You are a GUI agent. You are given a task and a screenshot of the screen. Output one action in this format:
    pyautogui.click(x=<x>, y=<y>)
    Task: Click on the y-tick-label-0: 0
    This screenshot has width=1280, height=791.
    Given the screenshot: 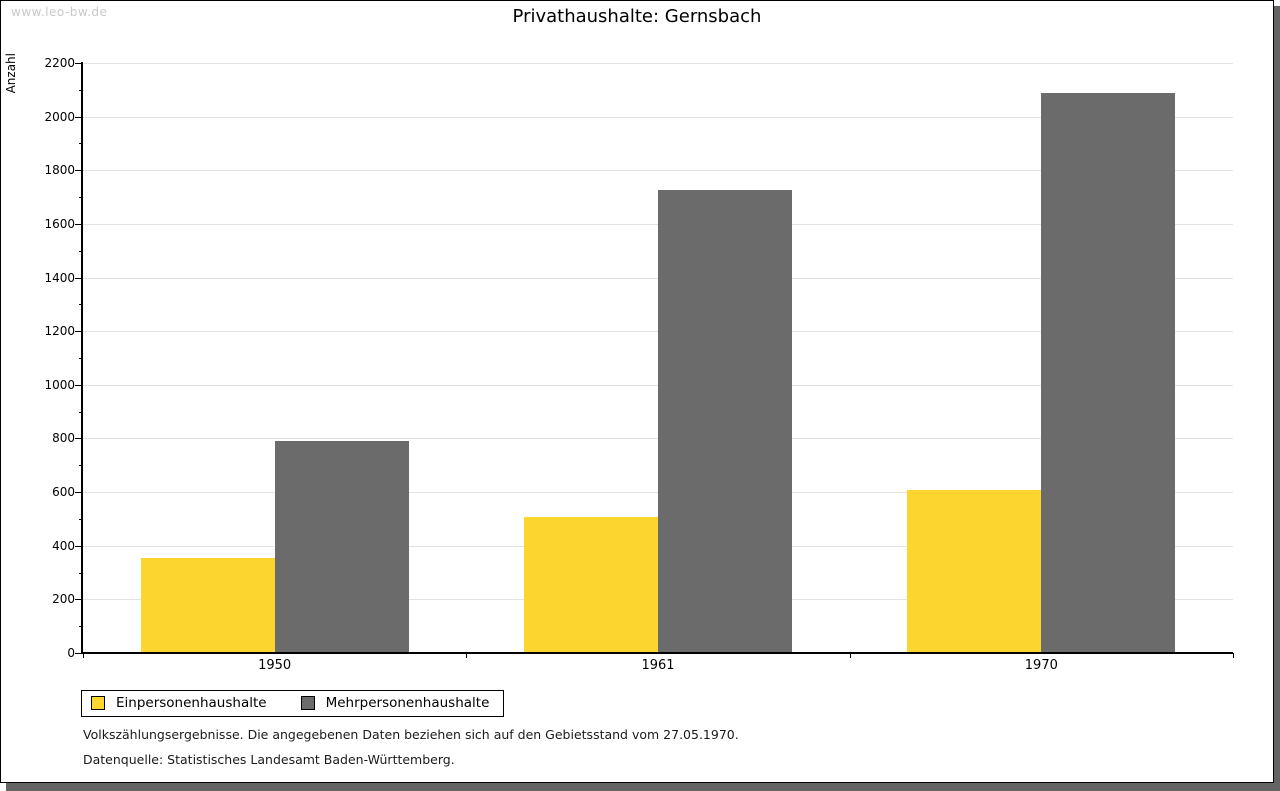 What is the action you would take?
    pyautogui.click(x=71, y=653)
    